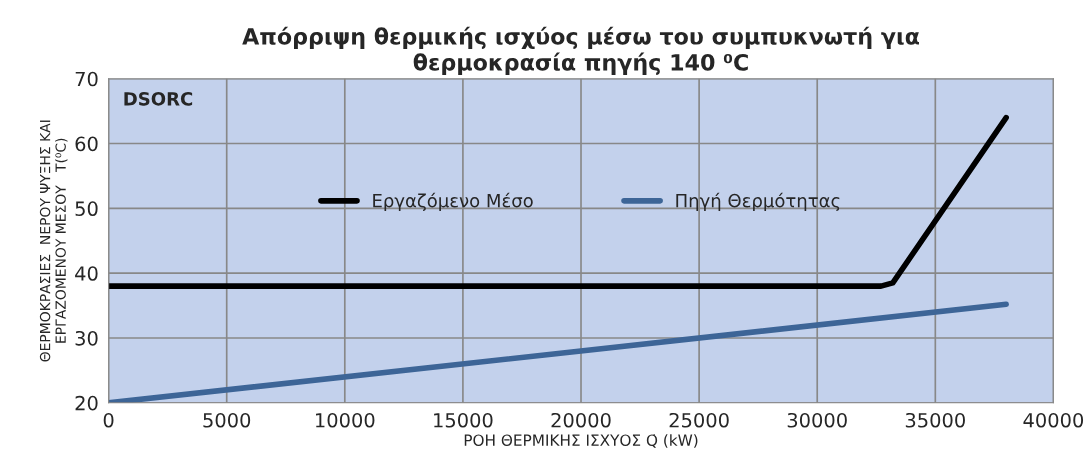 The image size is (1086, 463). Describe the element at coordinates (581, 420) in the screenshot. I see `x-tick-label: 20000` at that location.